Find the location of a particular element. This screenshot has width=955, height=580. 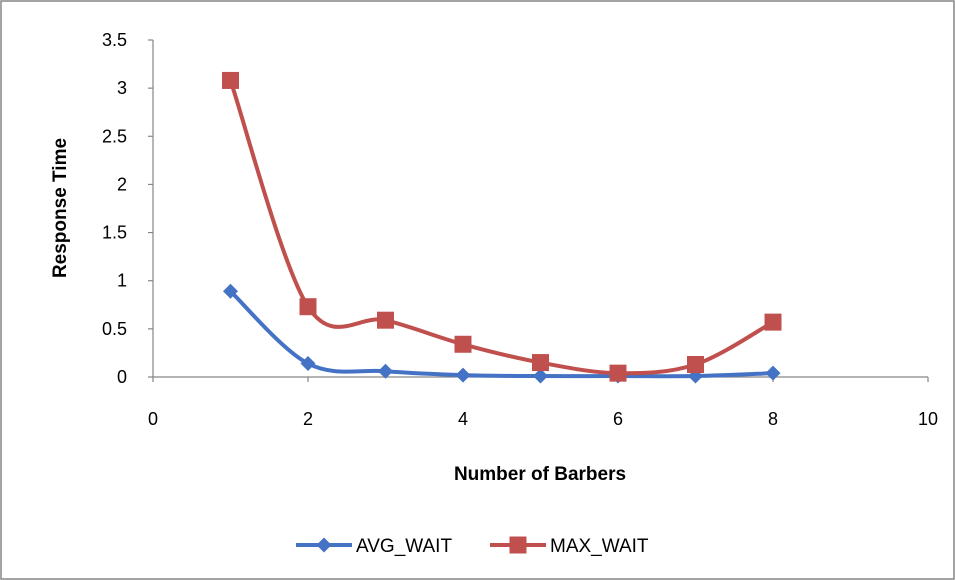

x-tick-label: 2 is located at coordinates (308, 419).